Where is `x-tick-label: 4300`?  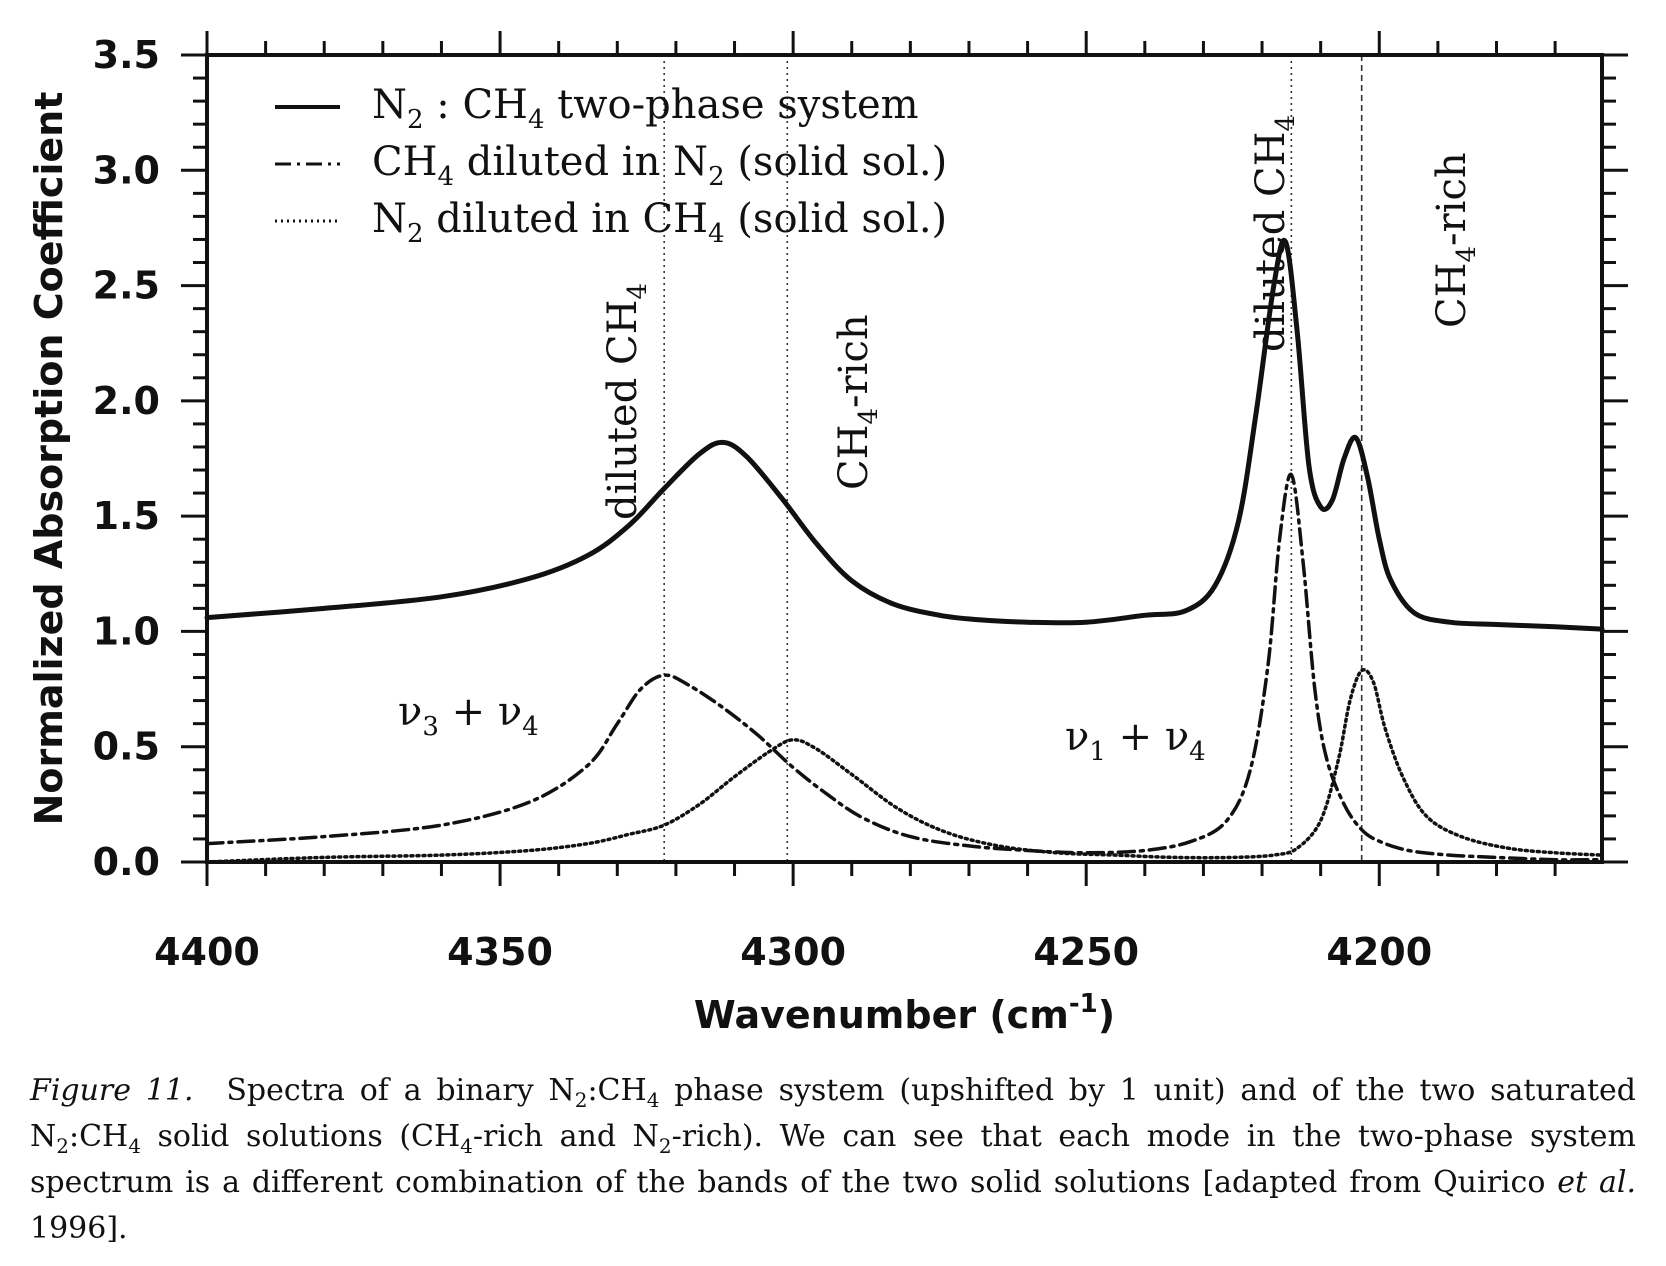 x-tick-label: 4300 is located at coordinates (793, 952).